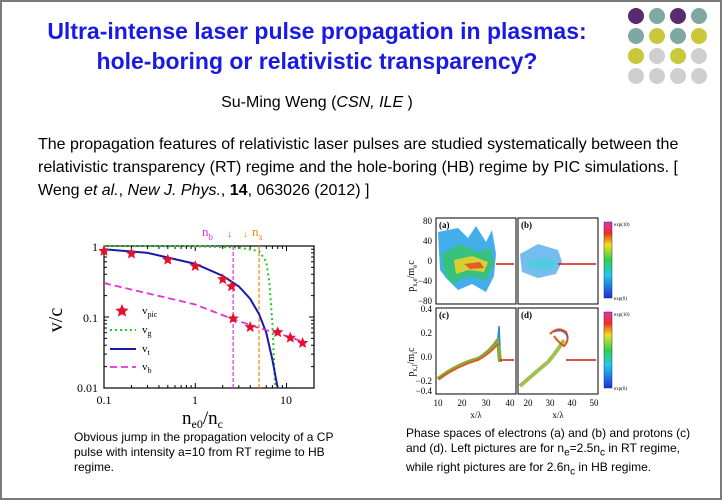 This screenshot has width=722, height=500. What do you see at coordinates (620, 389) in the screenshot?
I see `colorbar-bottom-min: exp(0)` at bounding box center [620, 389].